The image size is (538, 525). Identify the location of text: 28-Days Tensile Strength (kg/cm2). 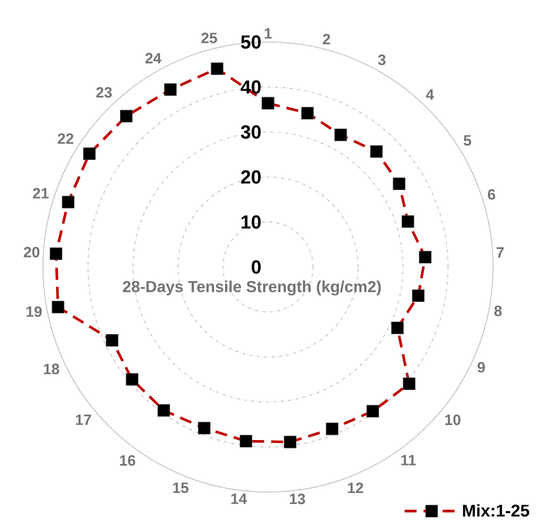
(251, 288).